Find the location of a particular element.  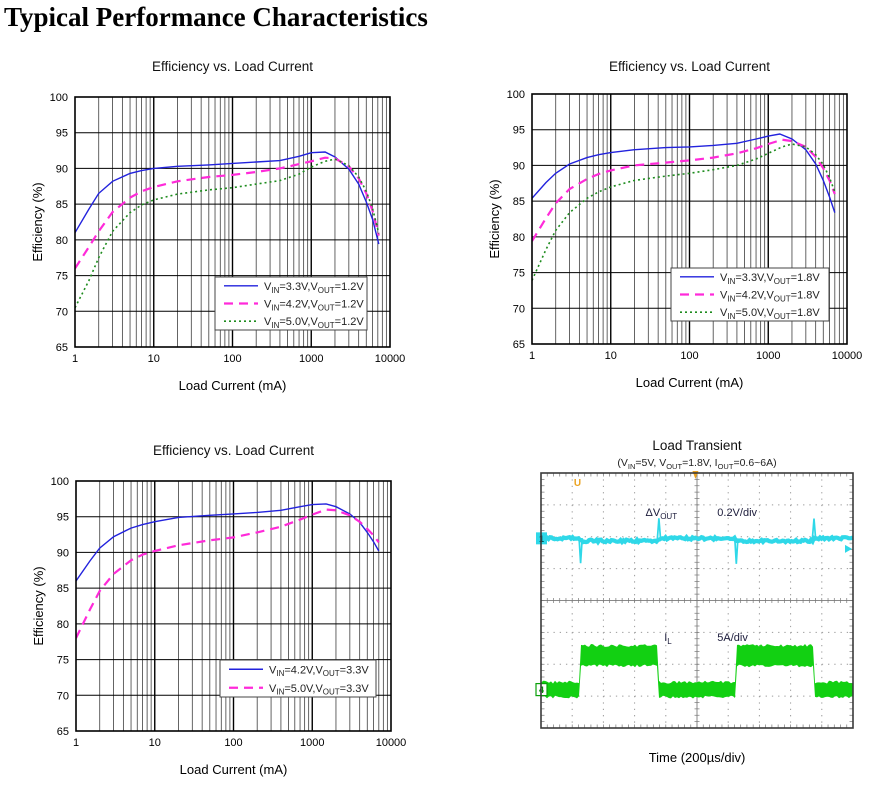

legend-label: VIN=4.2V,VOUT=3.3V is located at coordinates (319, 671).